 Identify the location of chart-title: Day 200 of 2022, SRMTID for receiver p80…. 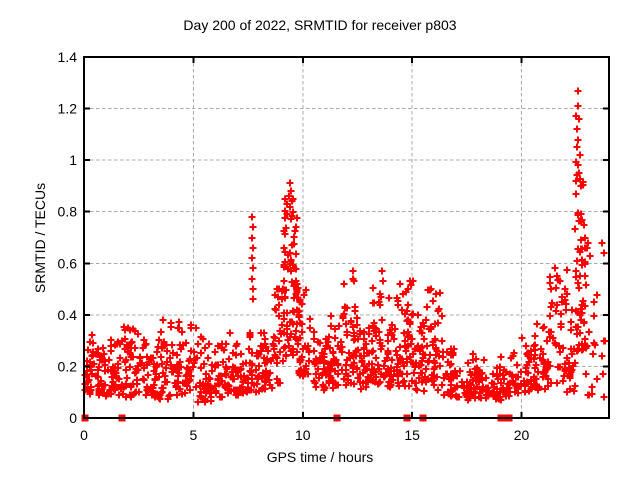
(319, 25).